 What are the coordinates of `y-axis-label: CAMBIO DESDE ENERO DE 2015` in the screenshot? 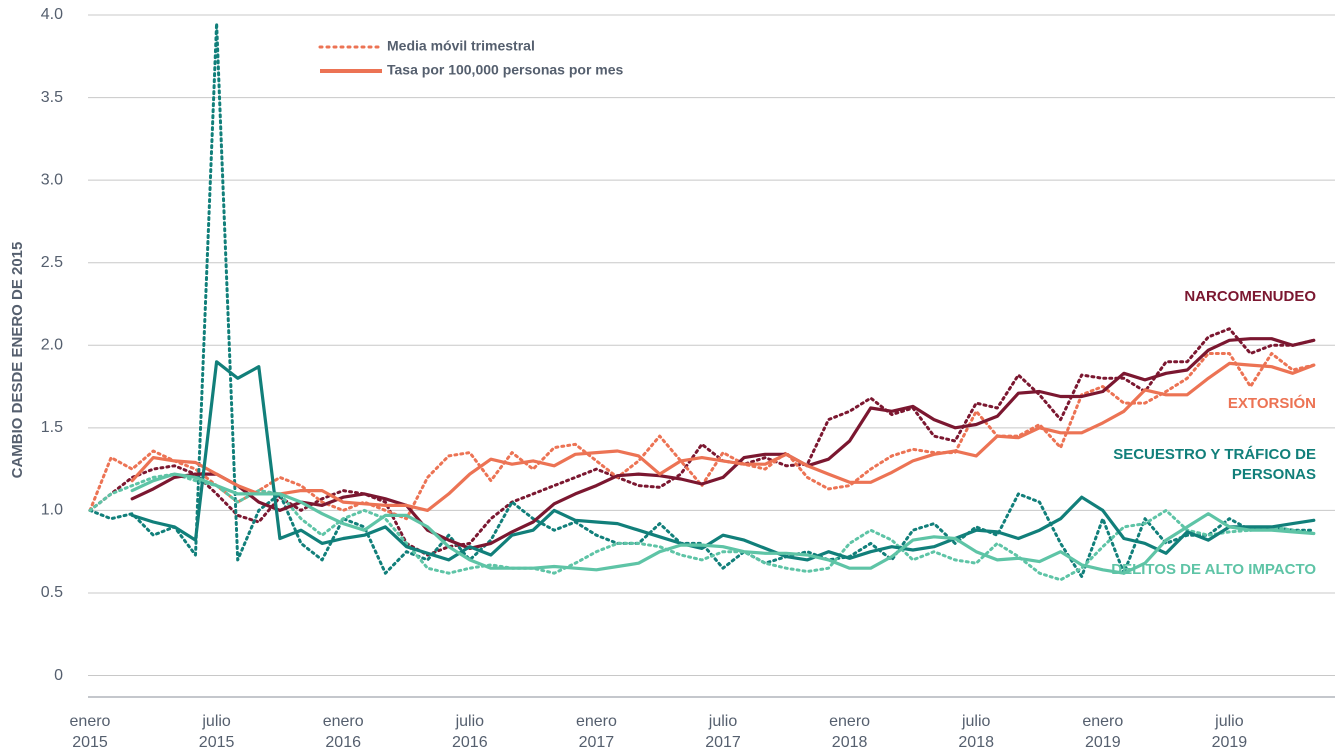 It's located at (17, 360).